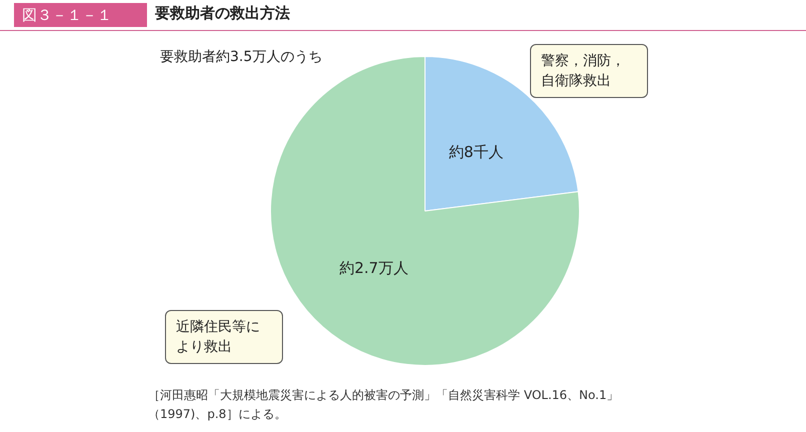  I want to click on data-label: 約8千人, so click(476, 151).